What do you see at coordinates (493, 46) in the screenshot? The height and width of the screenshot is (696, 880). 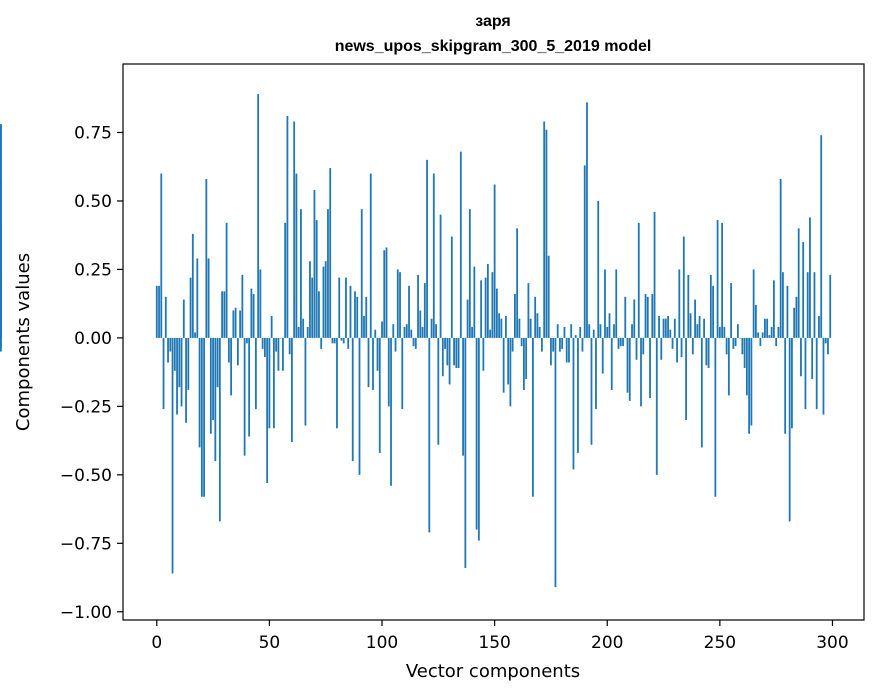 I see `chart-subtitle: news_upos_skipgram_300_5_2019 model` at bounding box center [493, 46].